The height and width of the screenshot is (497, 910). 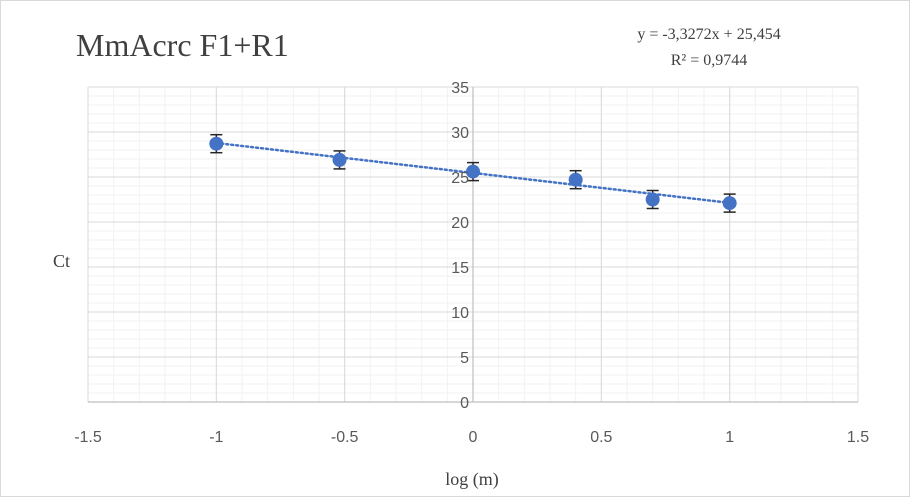 I want to click on trendline-line, so click(x=473, y=173).